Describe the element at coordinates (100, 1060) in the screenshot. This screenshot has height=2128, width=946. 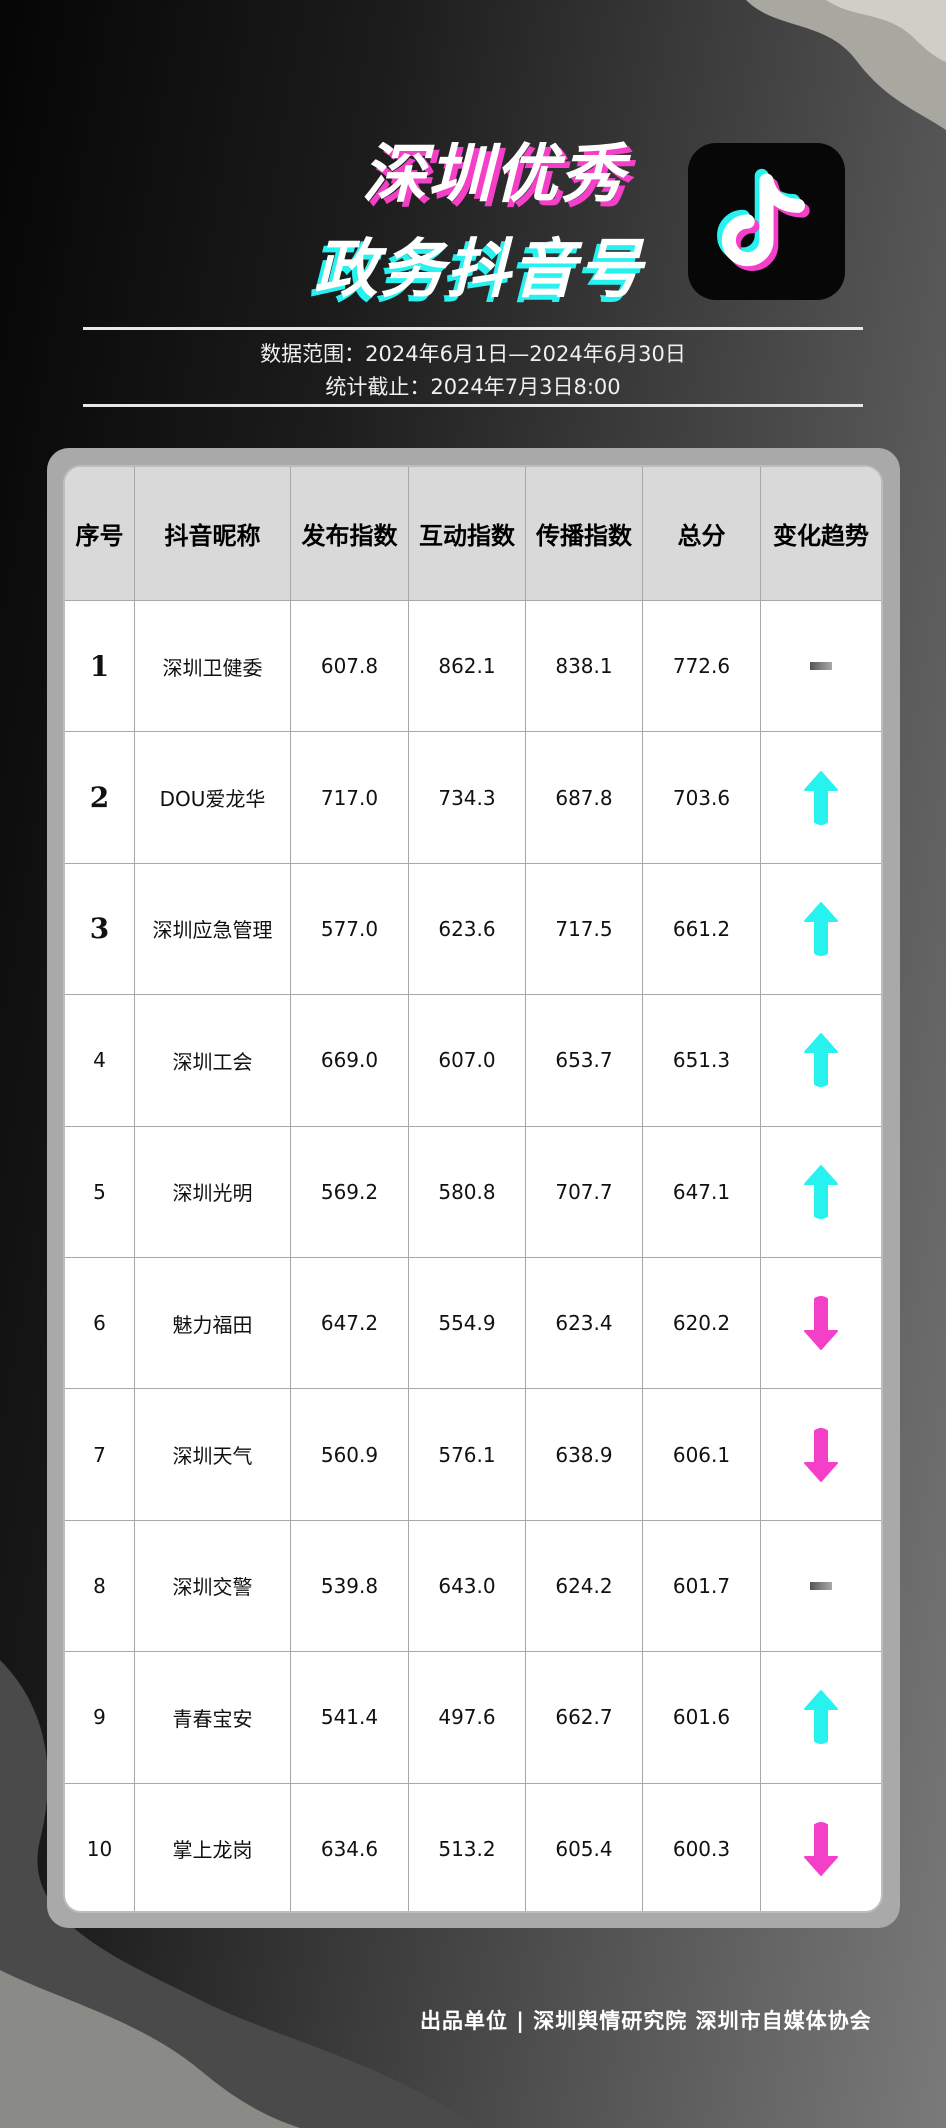
I see `rank-cell: 4` at that location.